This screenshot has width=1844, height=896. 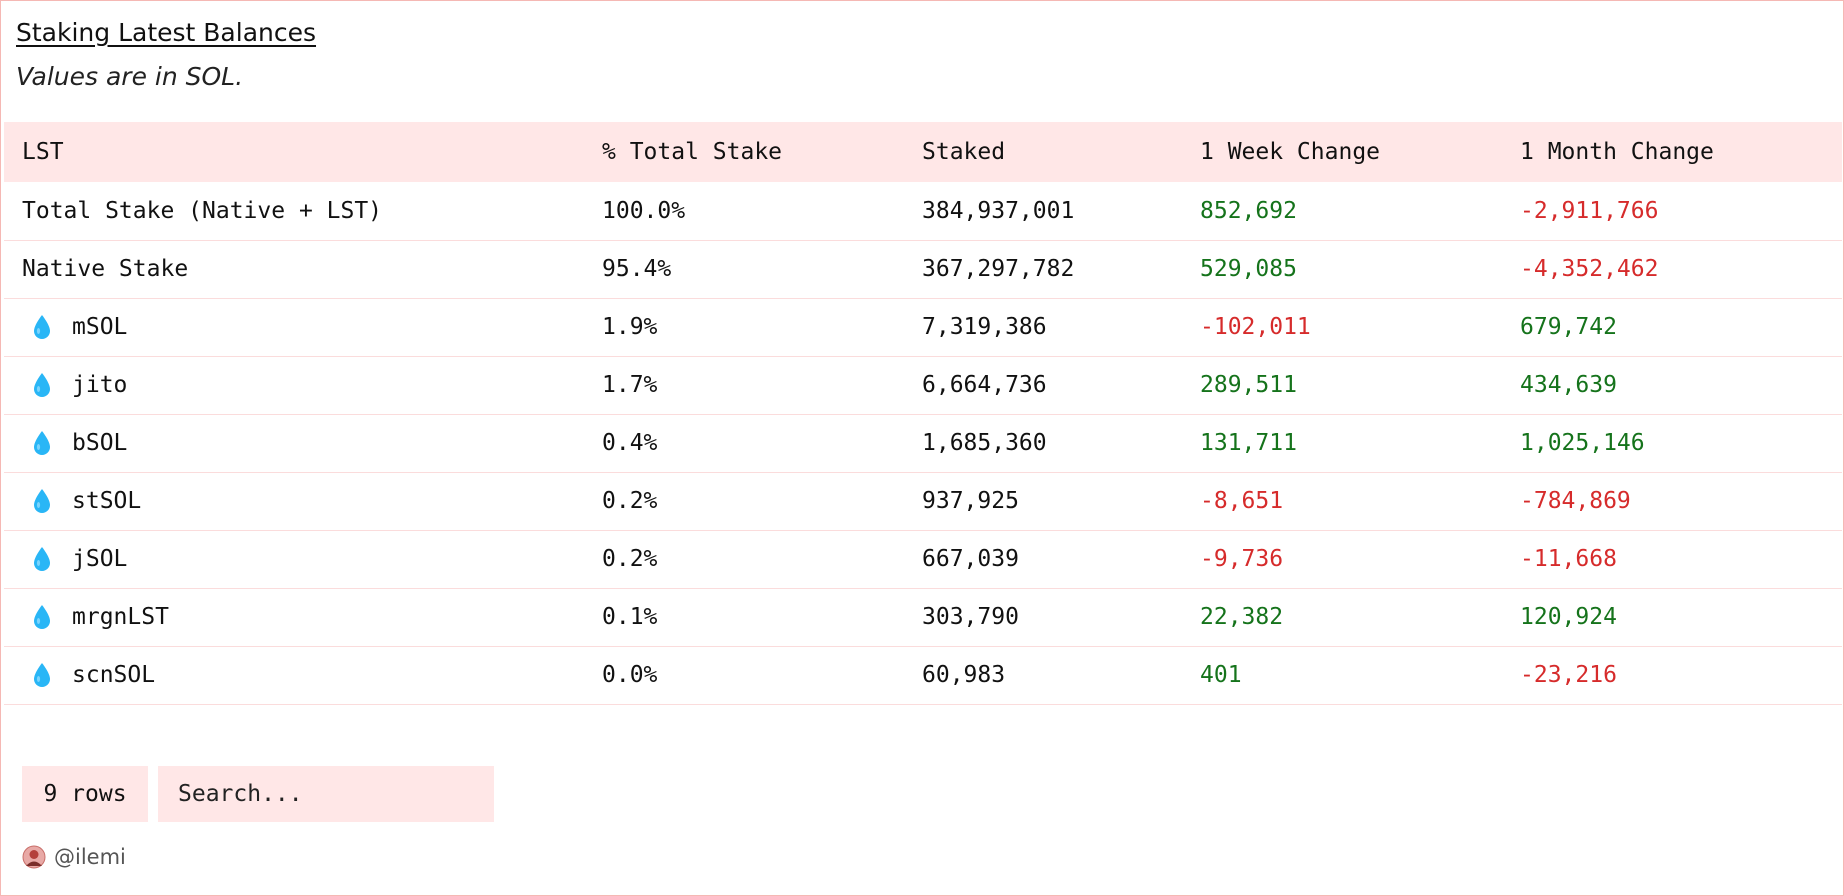 I want to click on cell-week-change: 401, so click(x=1221, y=675).